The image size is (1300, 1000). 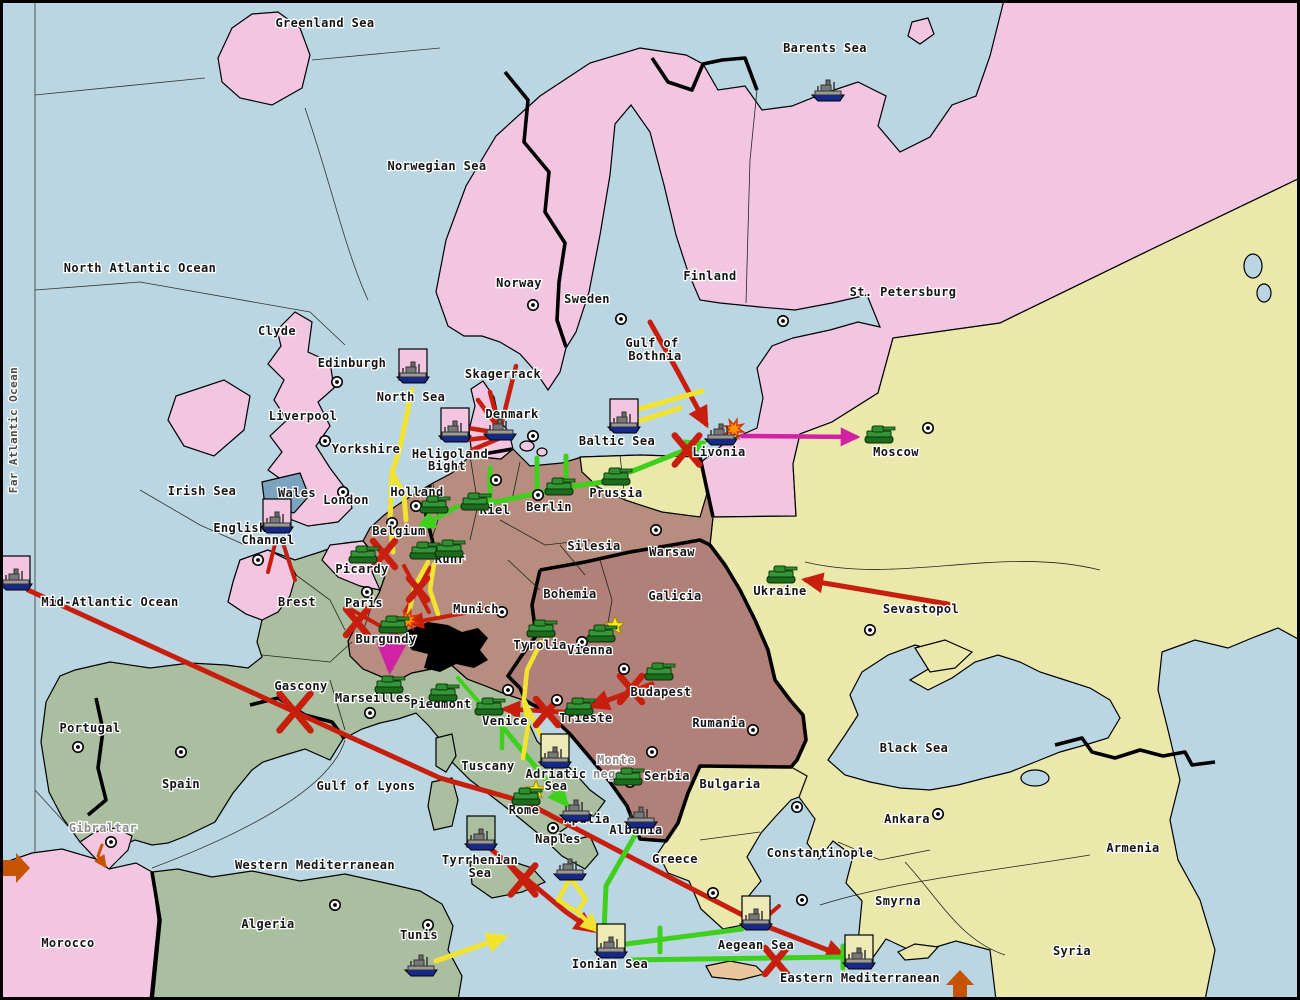 I want to click on army-unit-kiel, so click(x=476, y=501).